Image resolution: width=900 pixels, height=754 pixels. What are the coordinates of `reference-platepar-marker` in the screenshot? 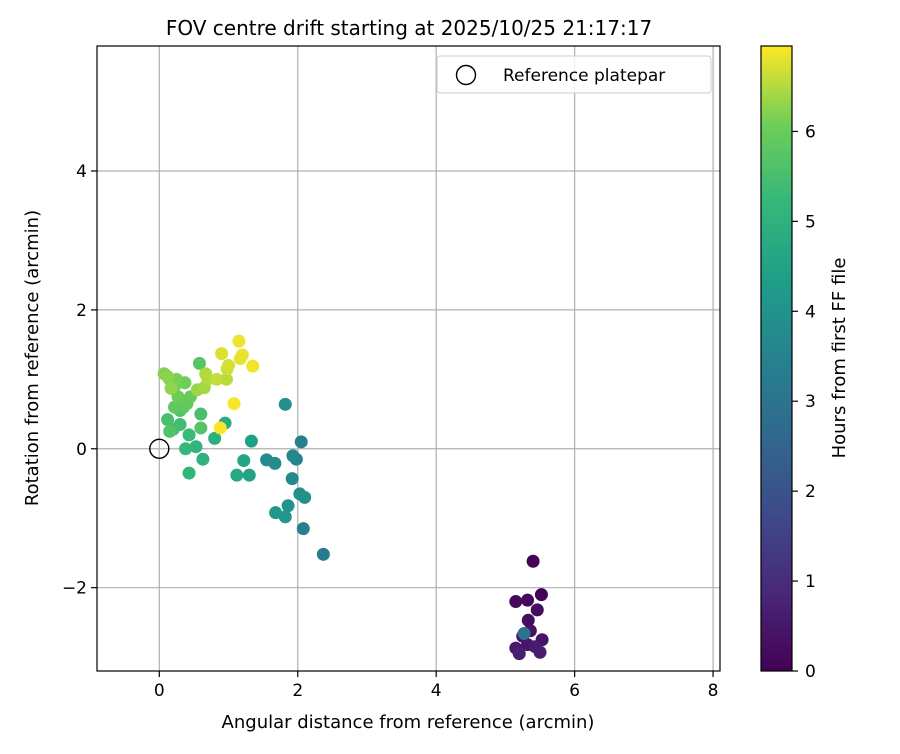 It's located at (159, 448).